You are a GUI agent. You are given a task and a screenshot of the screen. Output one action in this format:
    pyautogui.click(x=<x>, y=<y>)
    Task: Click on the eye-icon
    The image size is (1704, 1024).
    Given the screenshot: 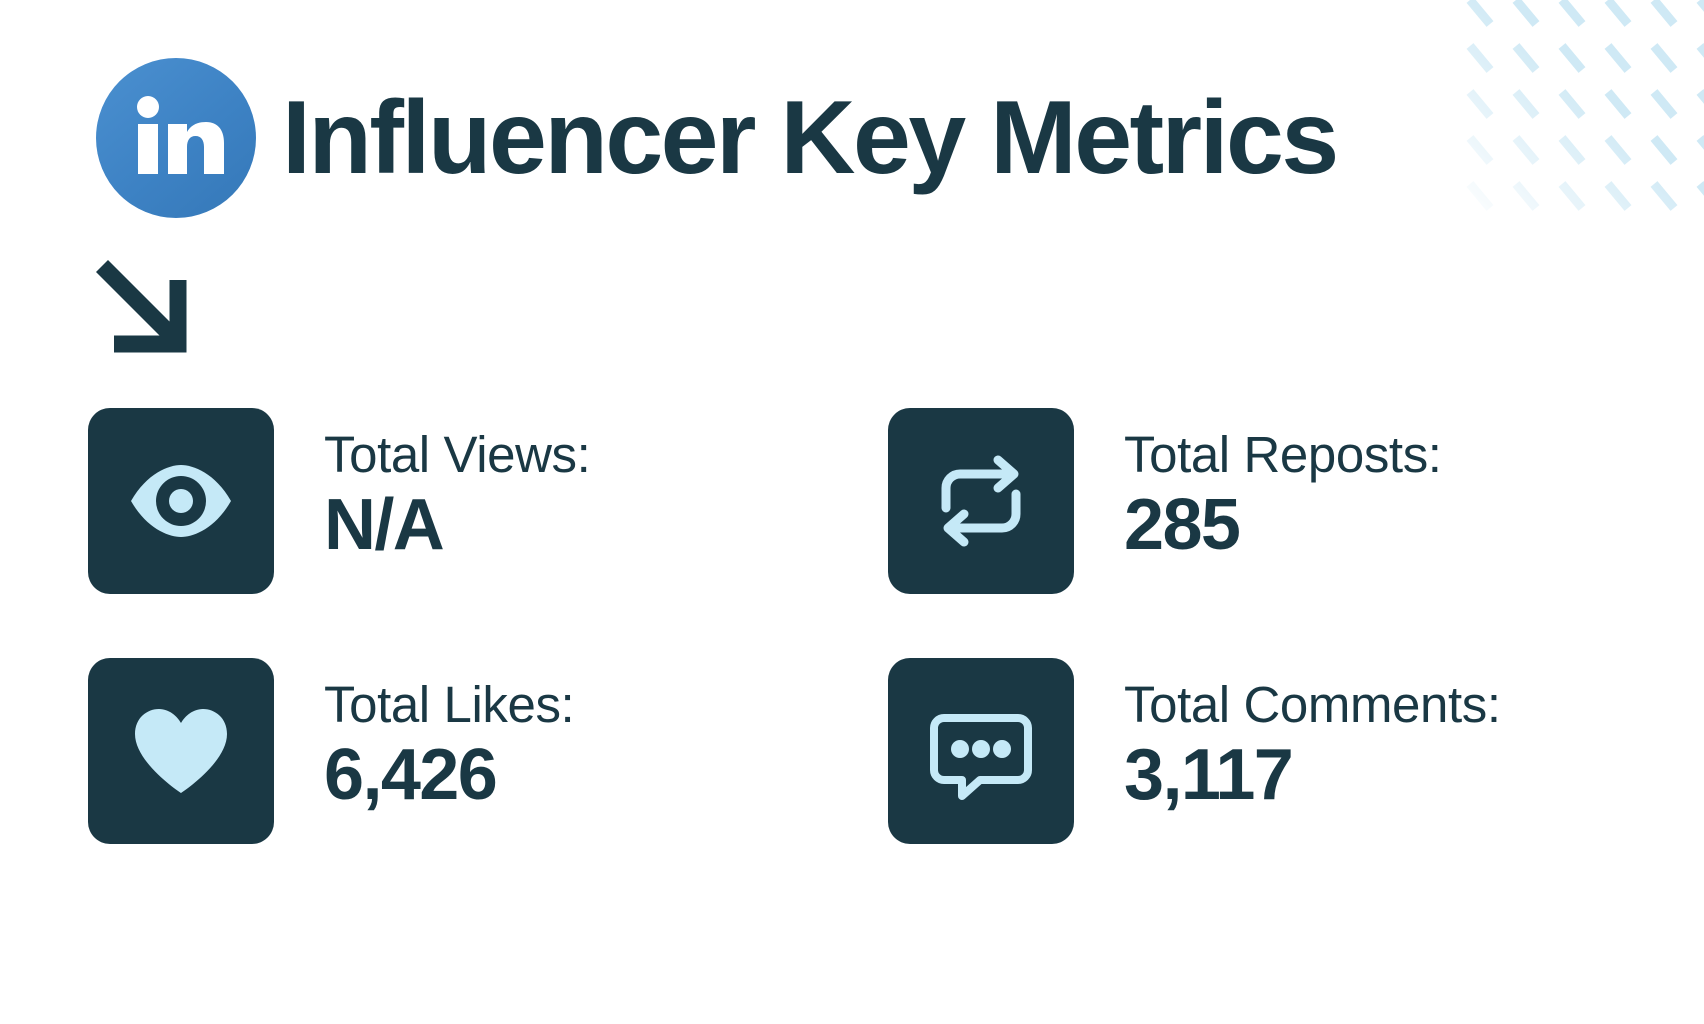 What is the action you would take?
    pyautogui.click(x=181, y=501)
    